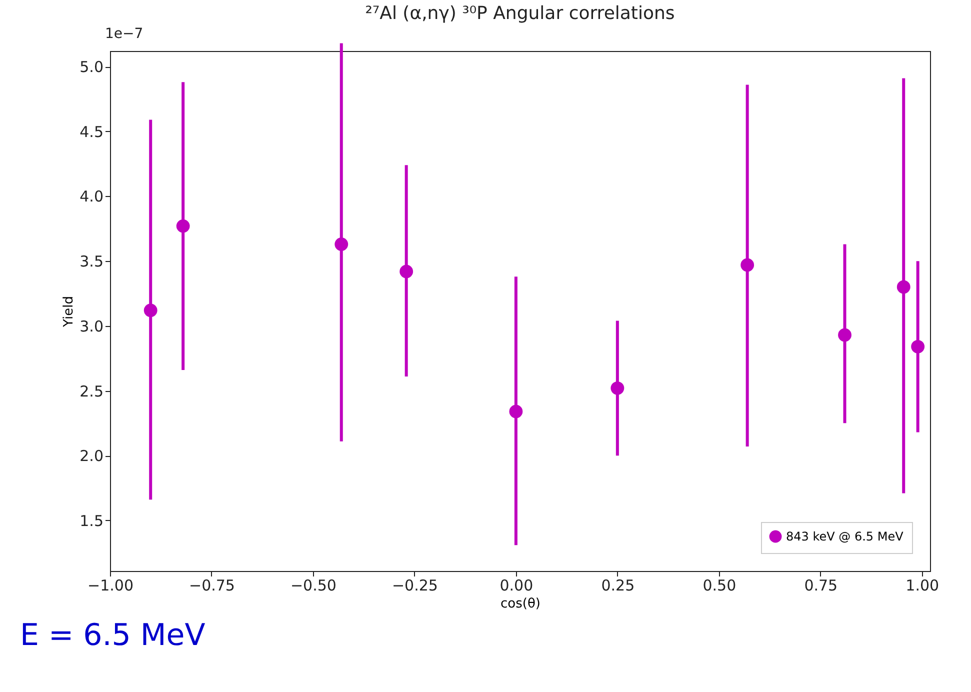 The image size is (971, 692). Describe the element at coordinates (92, 326) in the screenshot. I see `y-tick-label: 3.0` at that location.